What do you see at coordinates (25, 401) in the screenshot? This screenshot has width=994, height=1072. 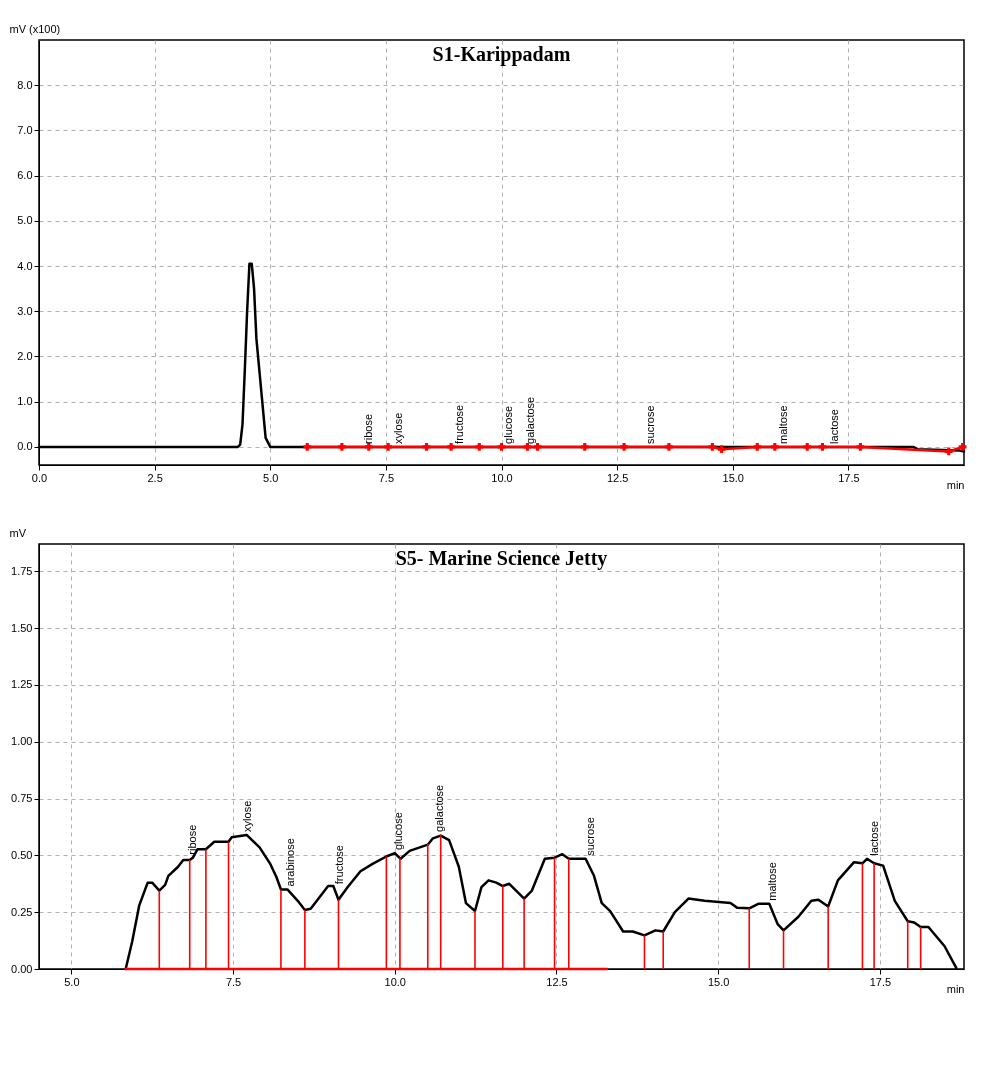 I see `y-tick-label: 1.0` at bounding box center [25, 401].